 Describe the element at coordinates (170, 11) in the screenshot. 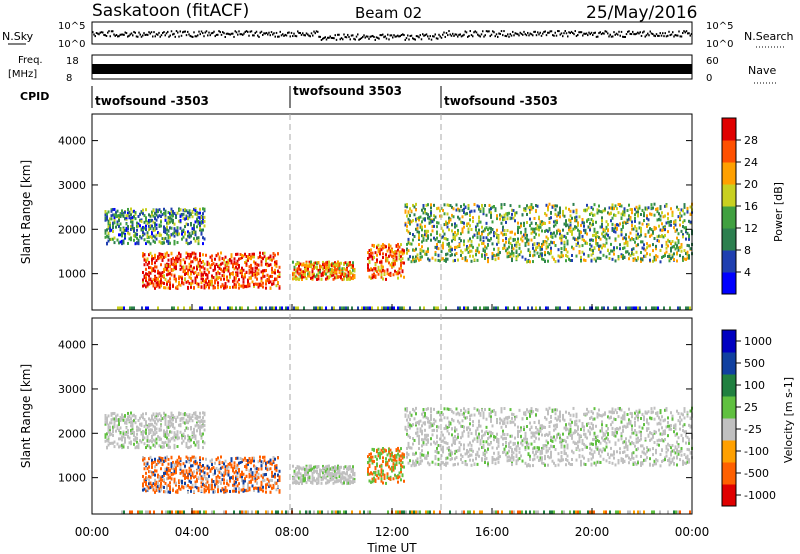

I see `station-title: Saskatoon (fitACF)` at that location.